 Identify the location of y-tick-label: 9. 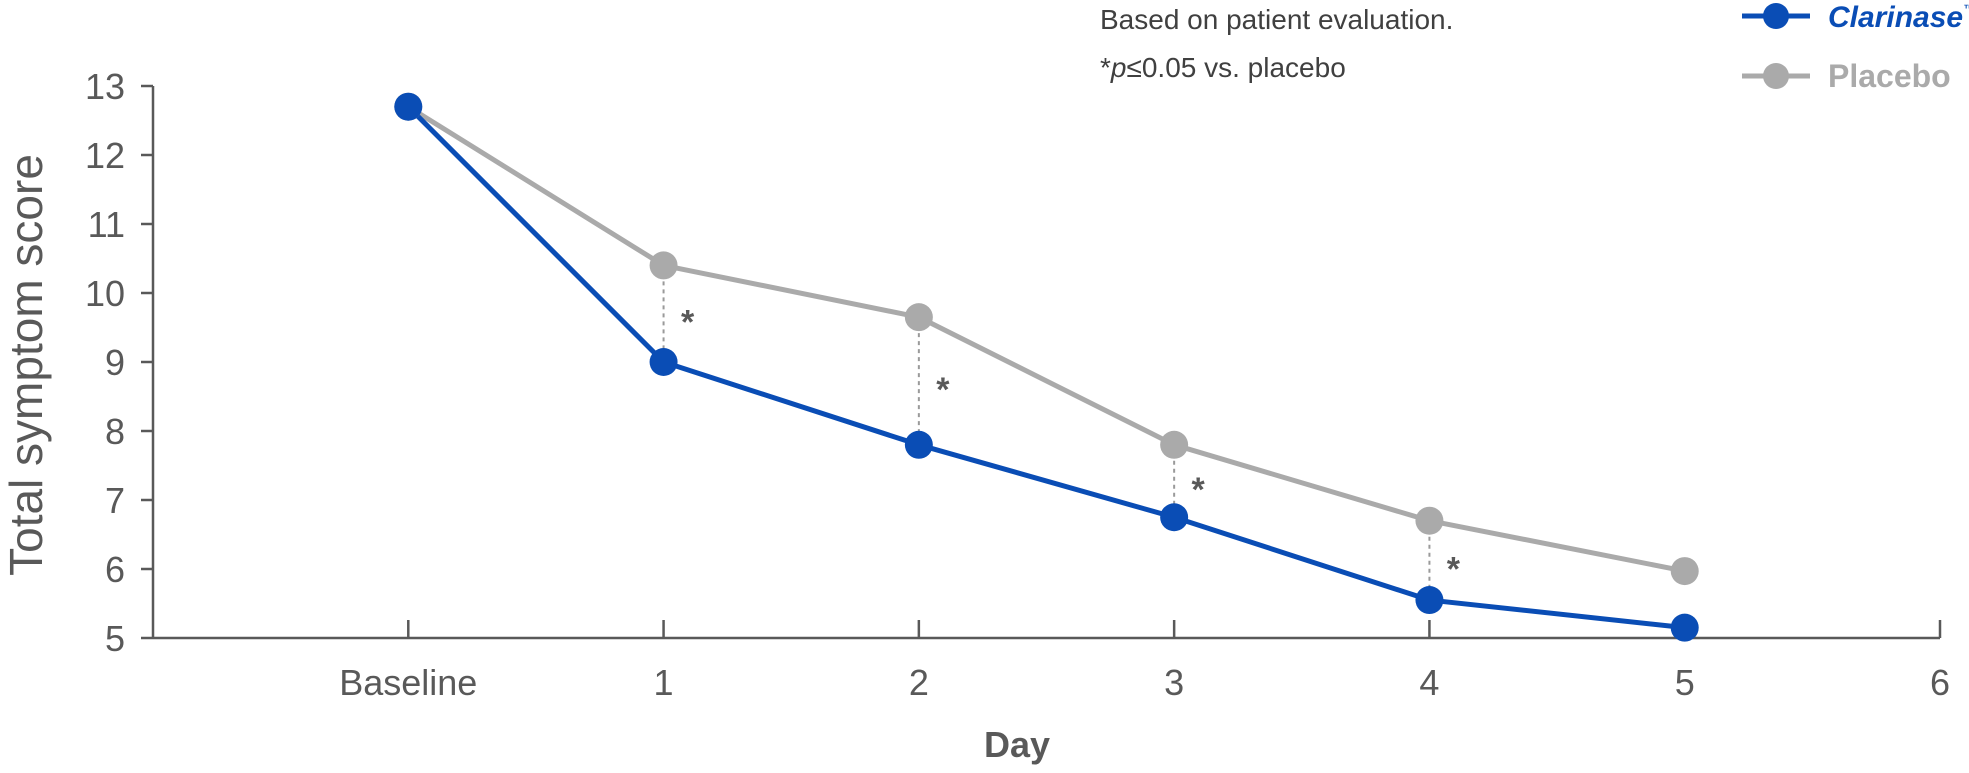
(115, 362).